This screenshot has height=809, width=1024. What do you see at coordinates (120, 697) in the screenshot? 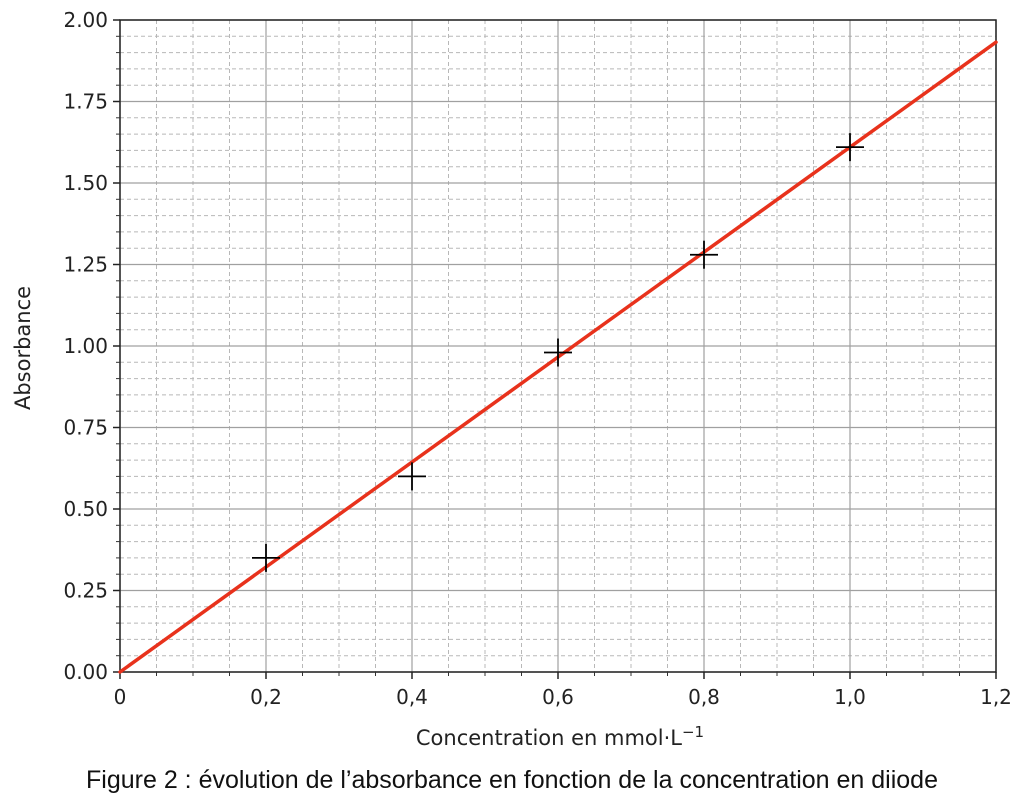
I see `x-tick-label: 0` at bounding box center [120, 697].